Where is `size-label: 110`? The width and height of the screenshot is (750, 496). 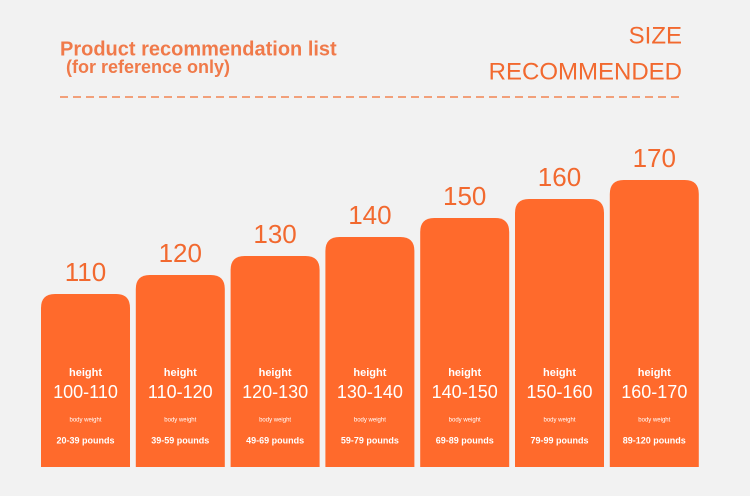 size-label: 110 is located at coordinates (85, 272).